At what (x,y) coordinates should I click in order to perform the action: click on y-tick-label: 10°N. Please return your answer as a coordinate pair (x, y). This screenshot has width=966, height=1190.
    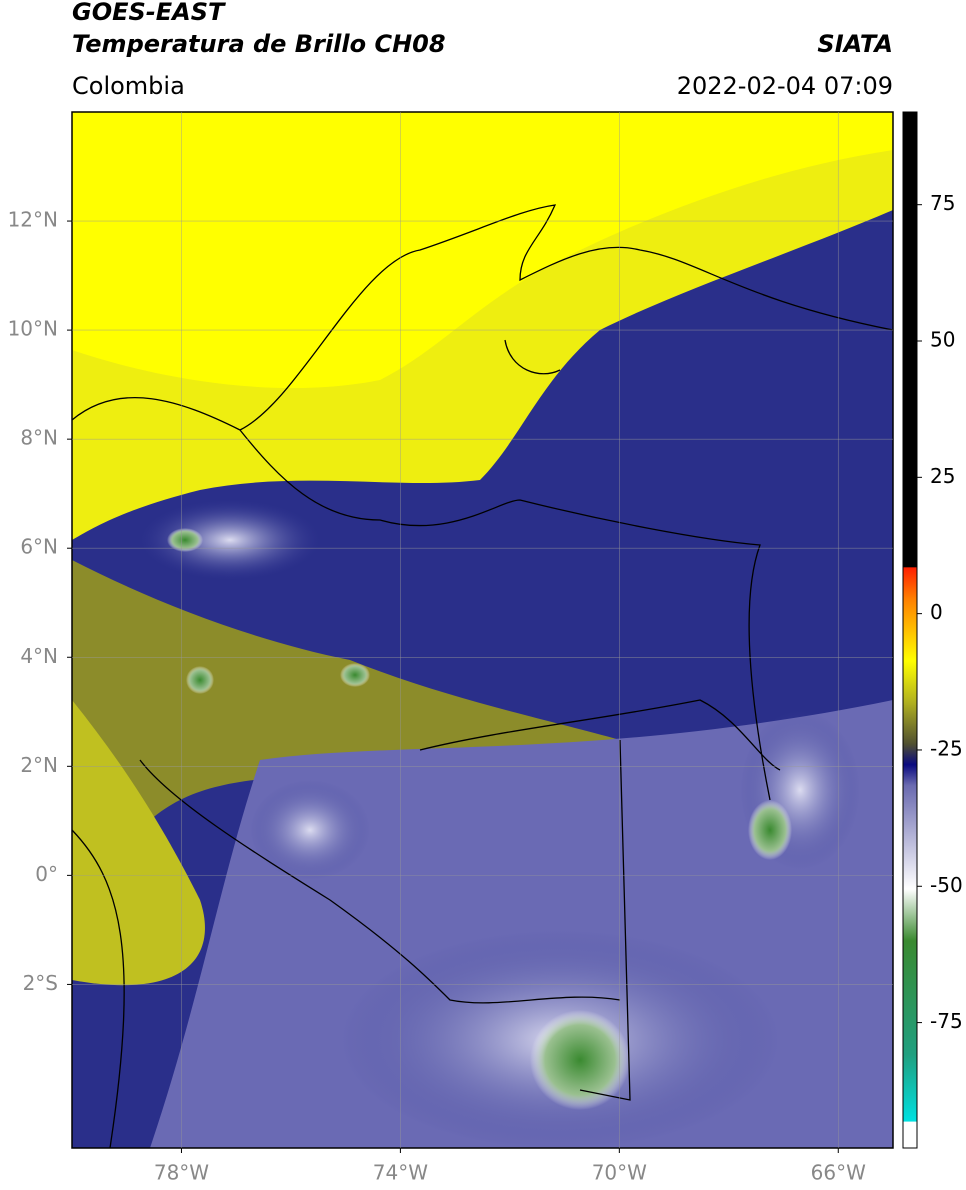
    Looking at the image, I should click on (33, 329).